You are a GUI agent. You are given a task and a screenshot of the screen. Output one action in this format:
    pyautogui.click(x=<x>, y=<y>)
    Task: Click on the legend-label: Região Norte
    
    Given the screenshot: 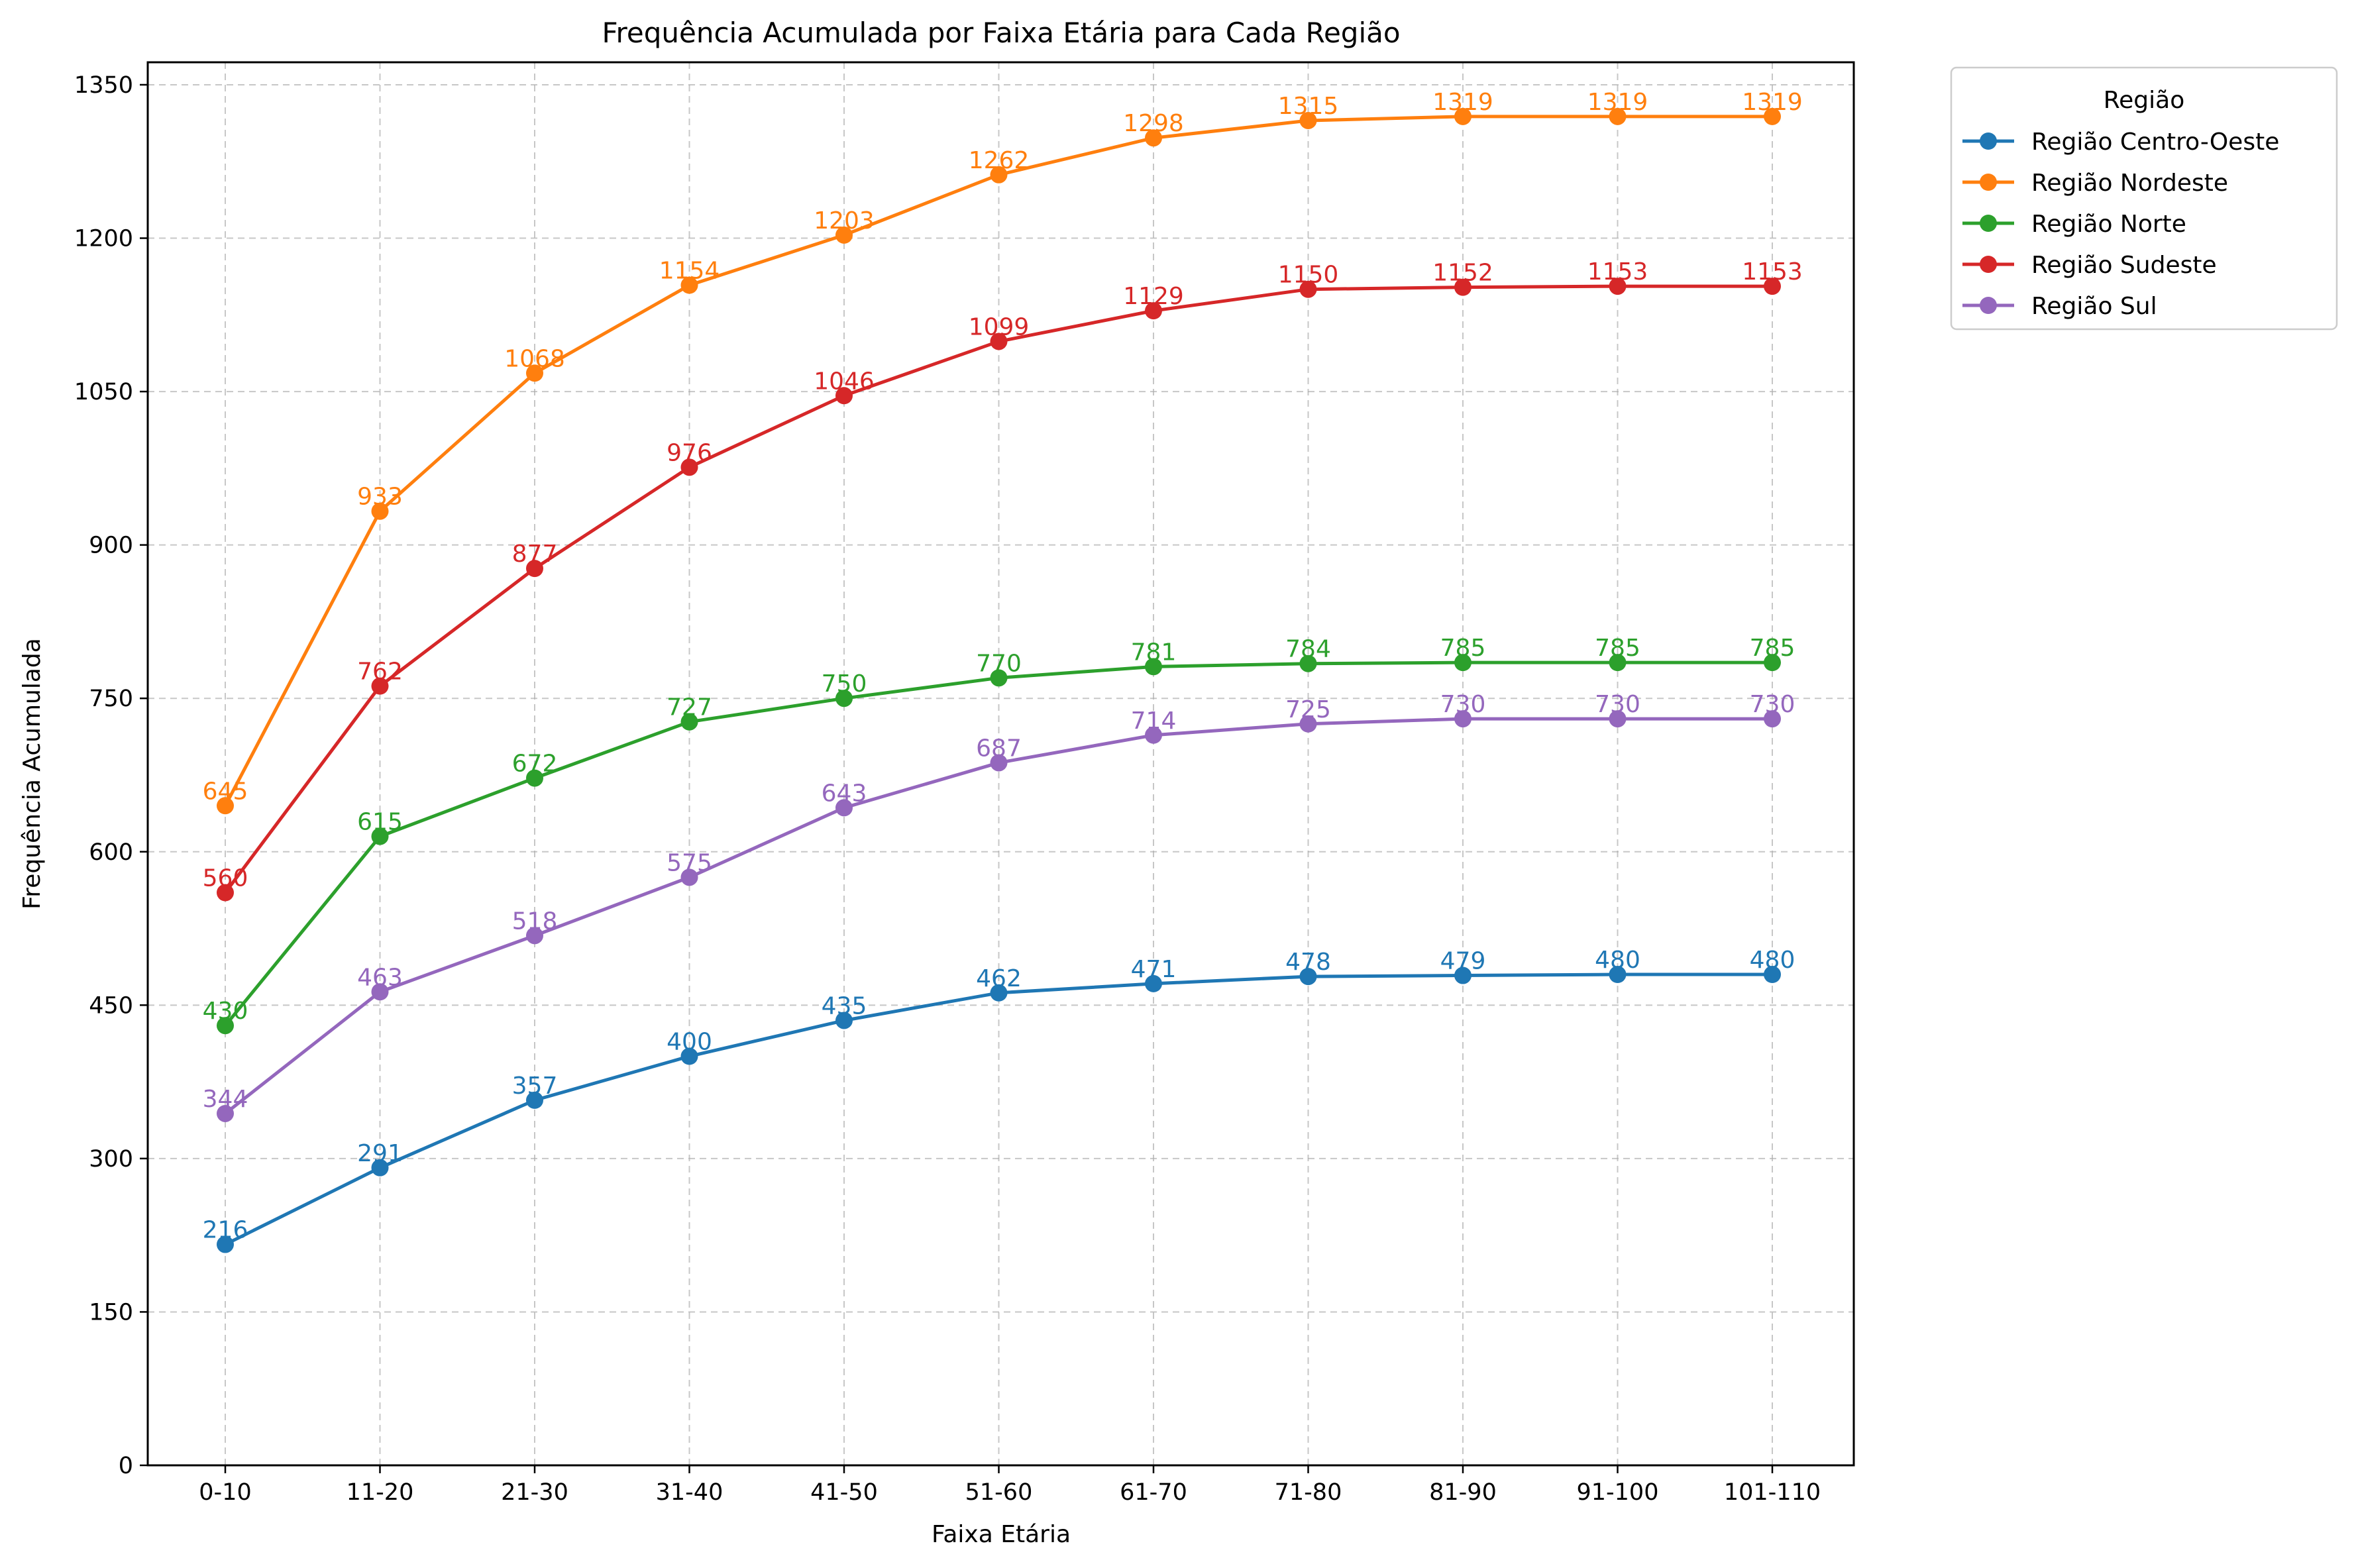 What is the action you would take?
    pyautogui.click(x=2108, y=224)
    